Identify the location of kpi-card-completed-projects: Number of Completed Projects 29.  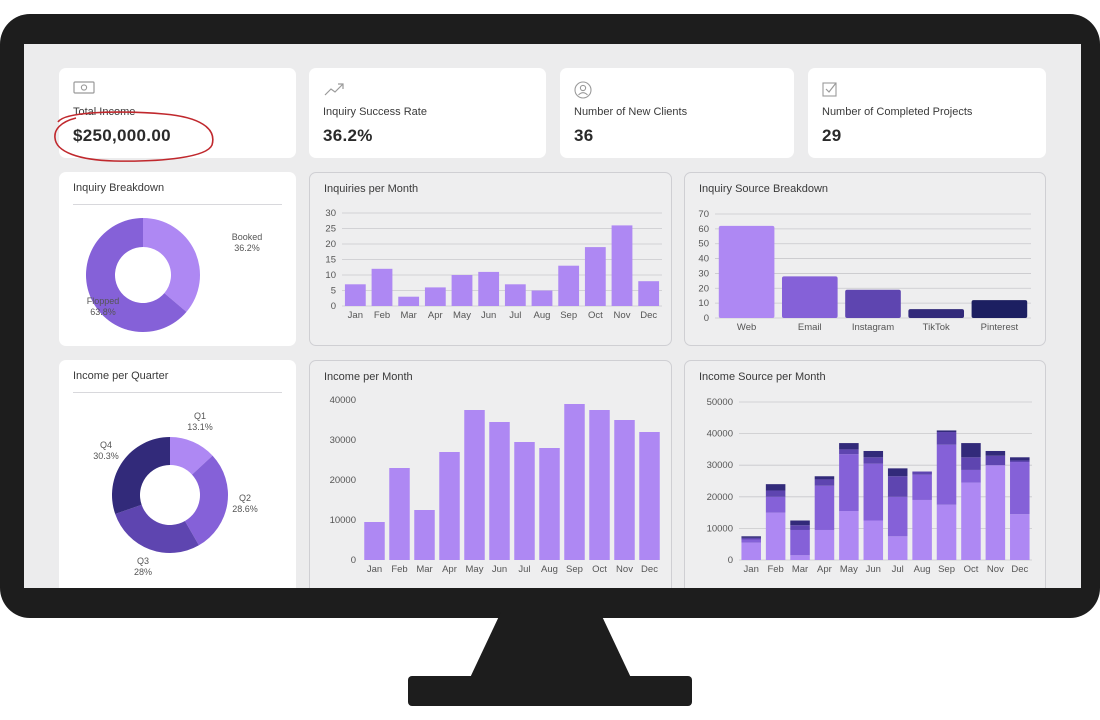
(927, 113).